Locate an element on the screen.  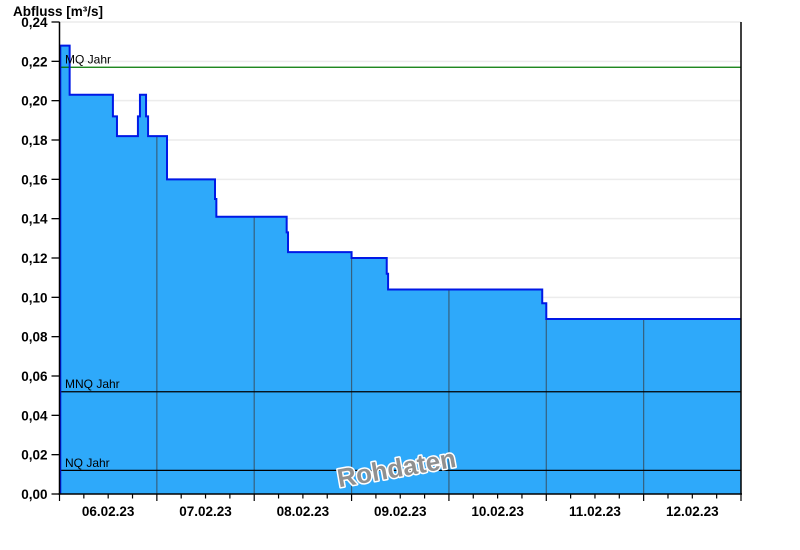
y-tick-label: 0,14 is located at coordinates (34, 219).